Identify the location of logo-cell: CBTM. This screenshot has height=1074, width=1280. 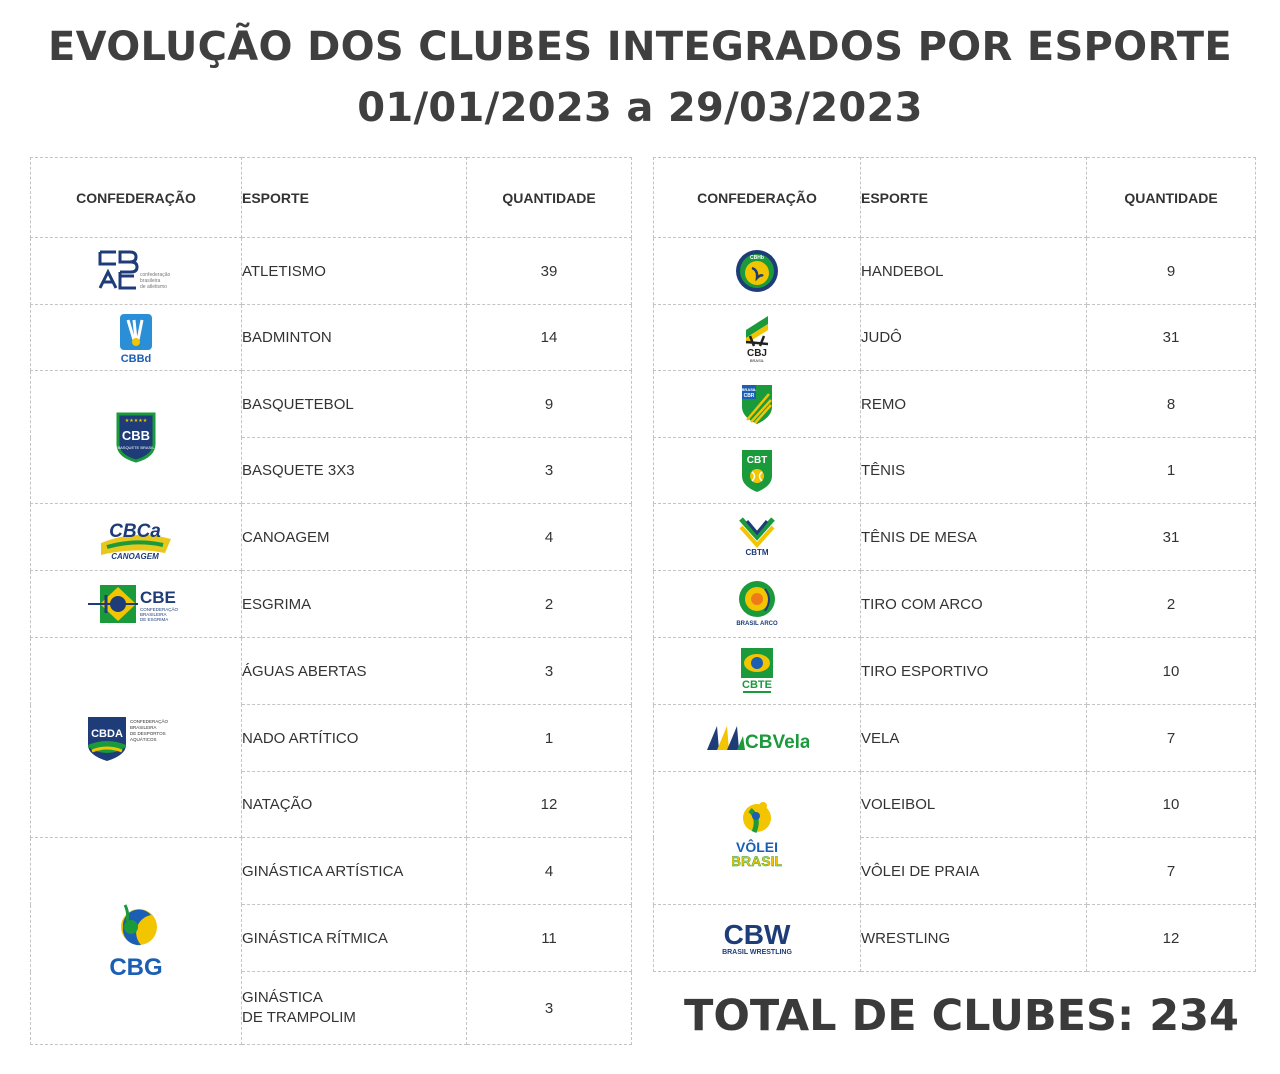
(757, 537).